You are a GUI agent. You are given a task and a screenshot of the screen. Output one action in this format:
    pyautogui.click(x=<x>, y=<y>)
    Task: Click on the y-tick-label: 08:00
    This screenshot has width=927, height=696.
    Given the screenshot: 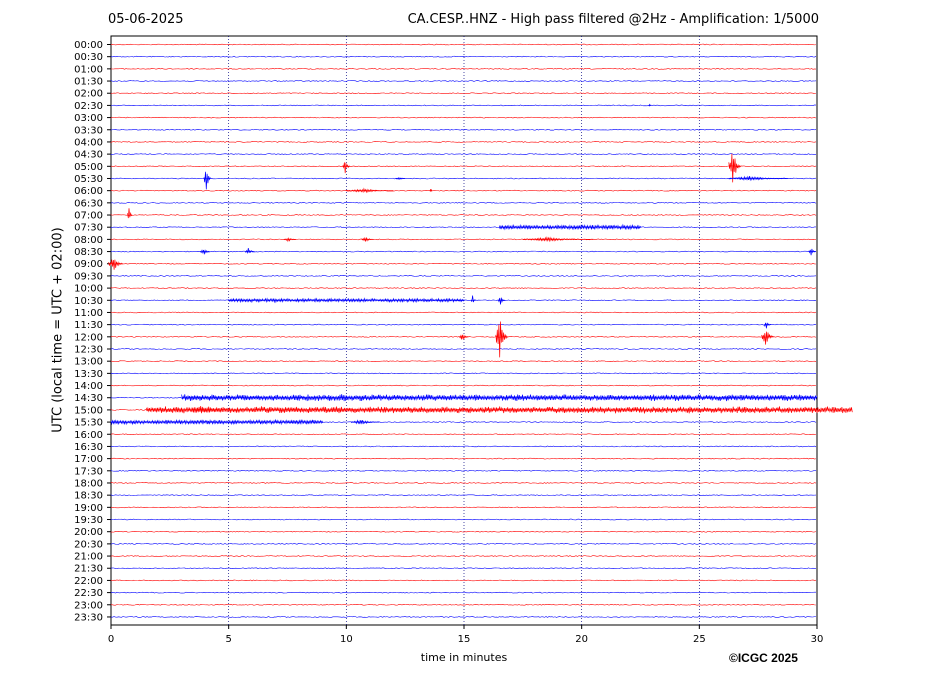 What is the action you would take?
    pyautogui.click(x=88, y=240)
    